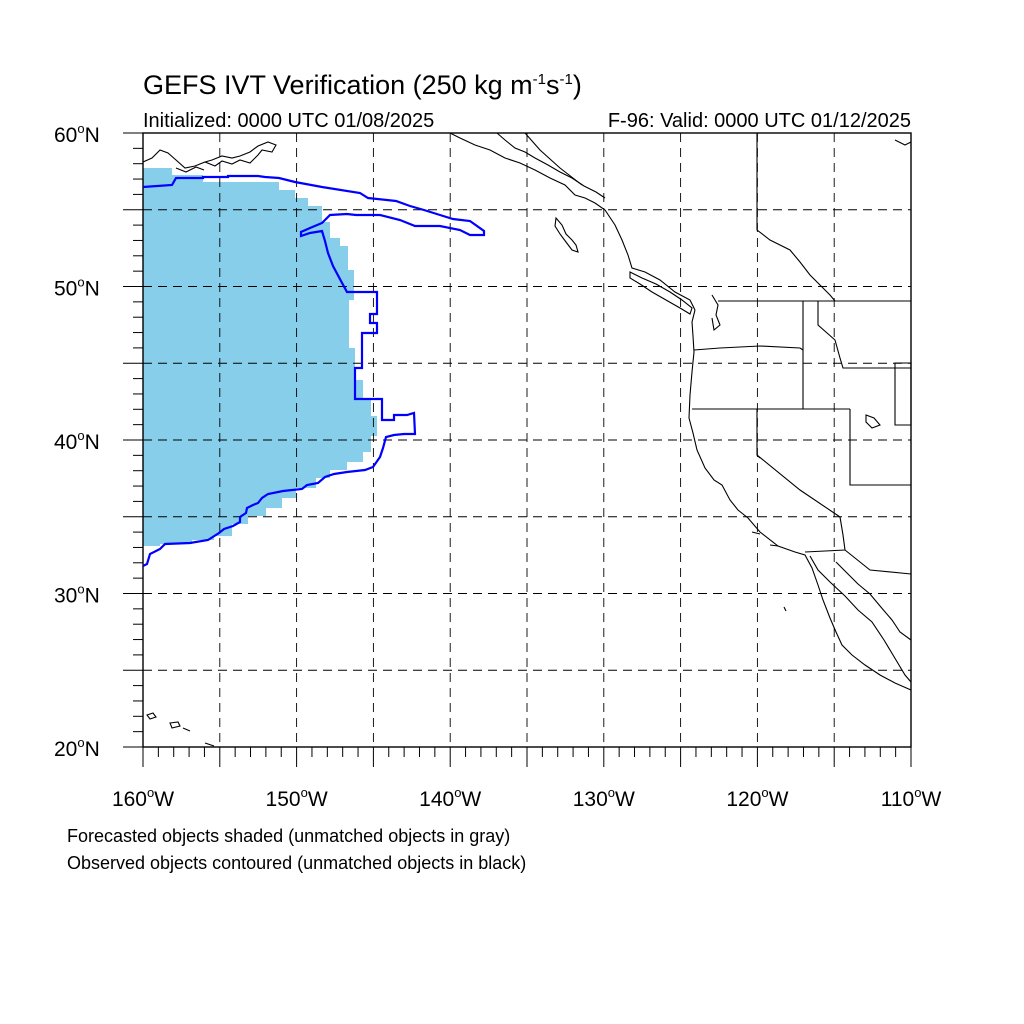 The image size is (1024, 1024). I want to click on forecast-ivt-object, so click(260, 357).